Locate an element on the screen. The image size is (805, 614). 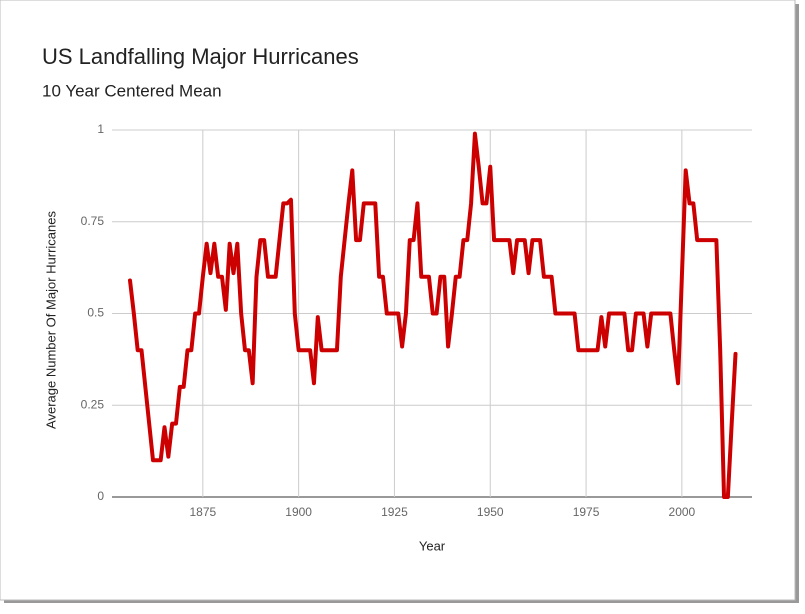
y-tick-label: 0.25 is located at coordinates (93, 404).